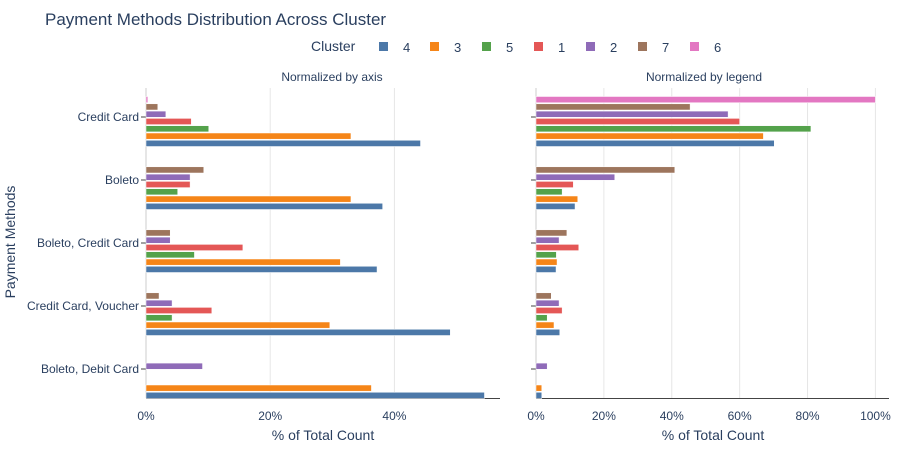  What do you see at coordinates (331, 77) in the screenshot?
I see `panel-left-subtitle: Normalized by axis` at bounding box center [331, 77].